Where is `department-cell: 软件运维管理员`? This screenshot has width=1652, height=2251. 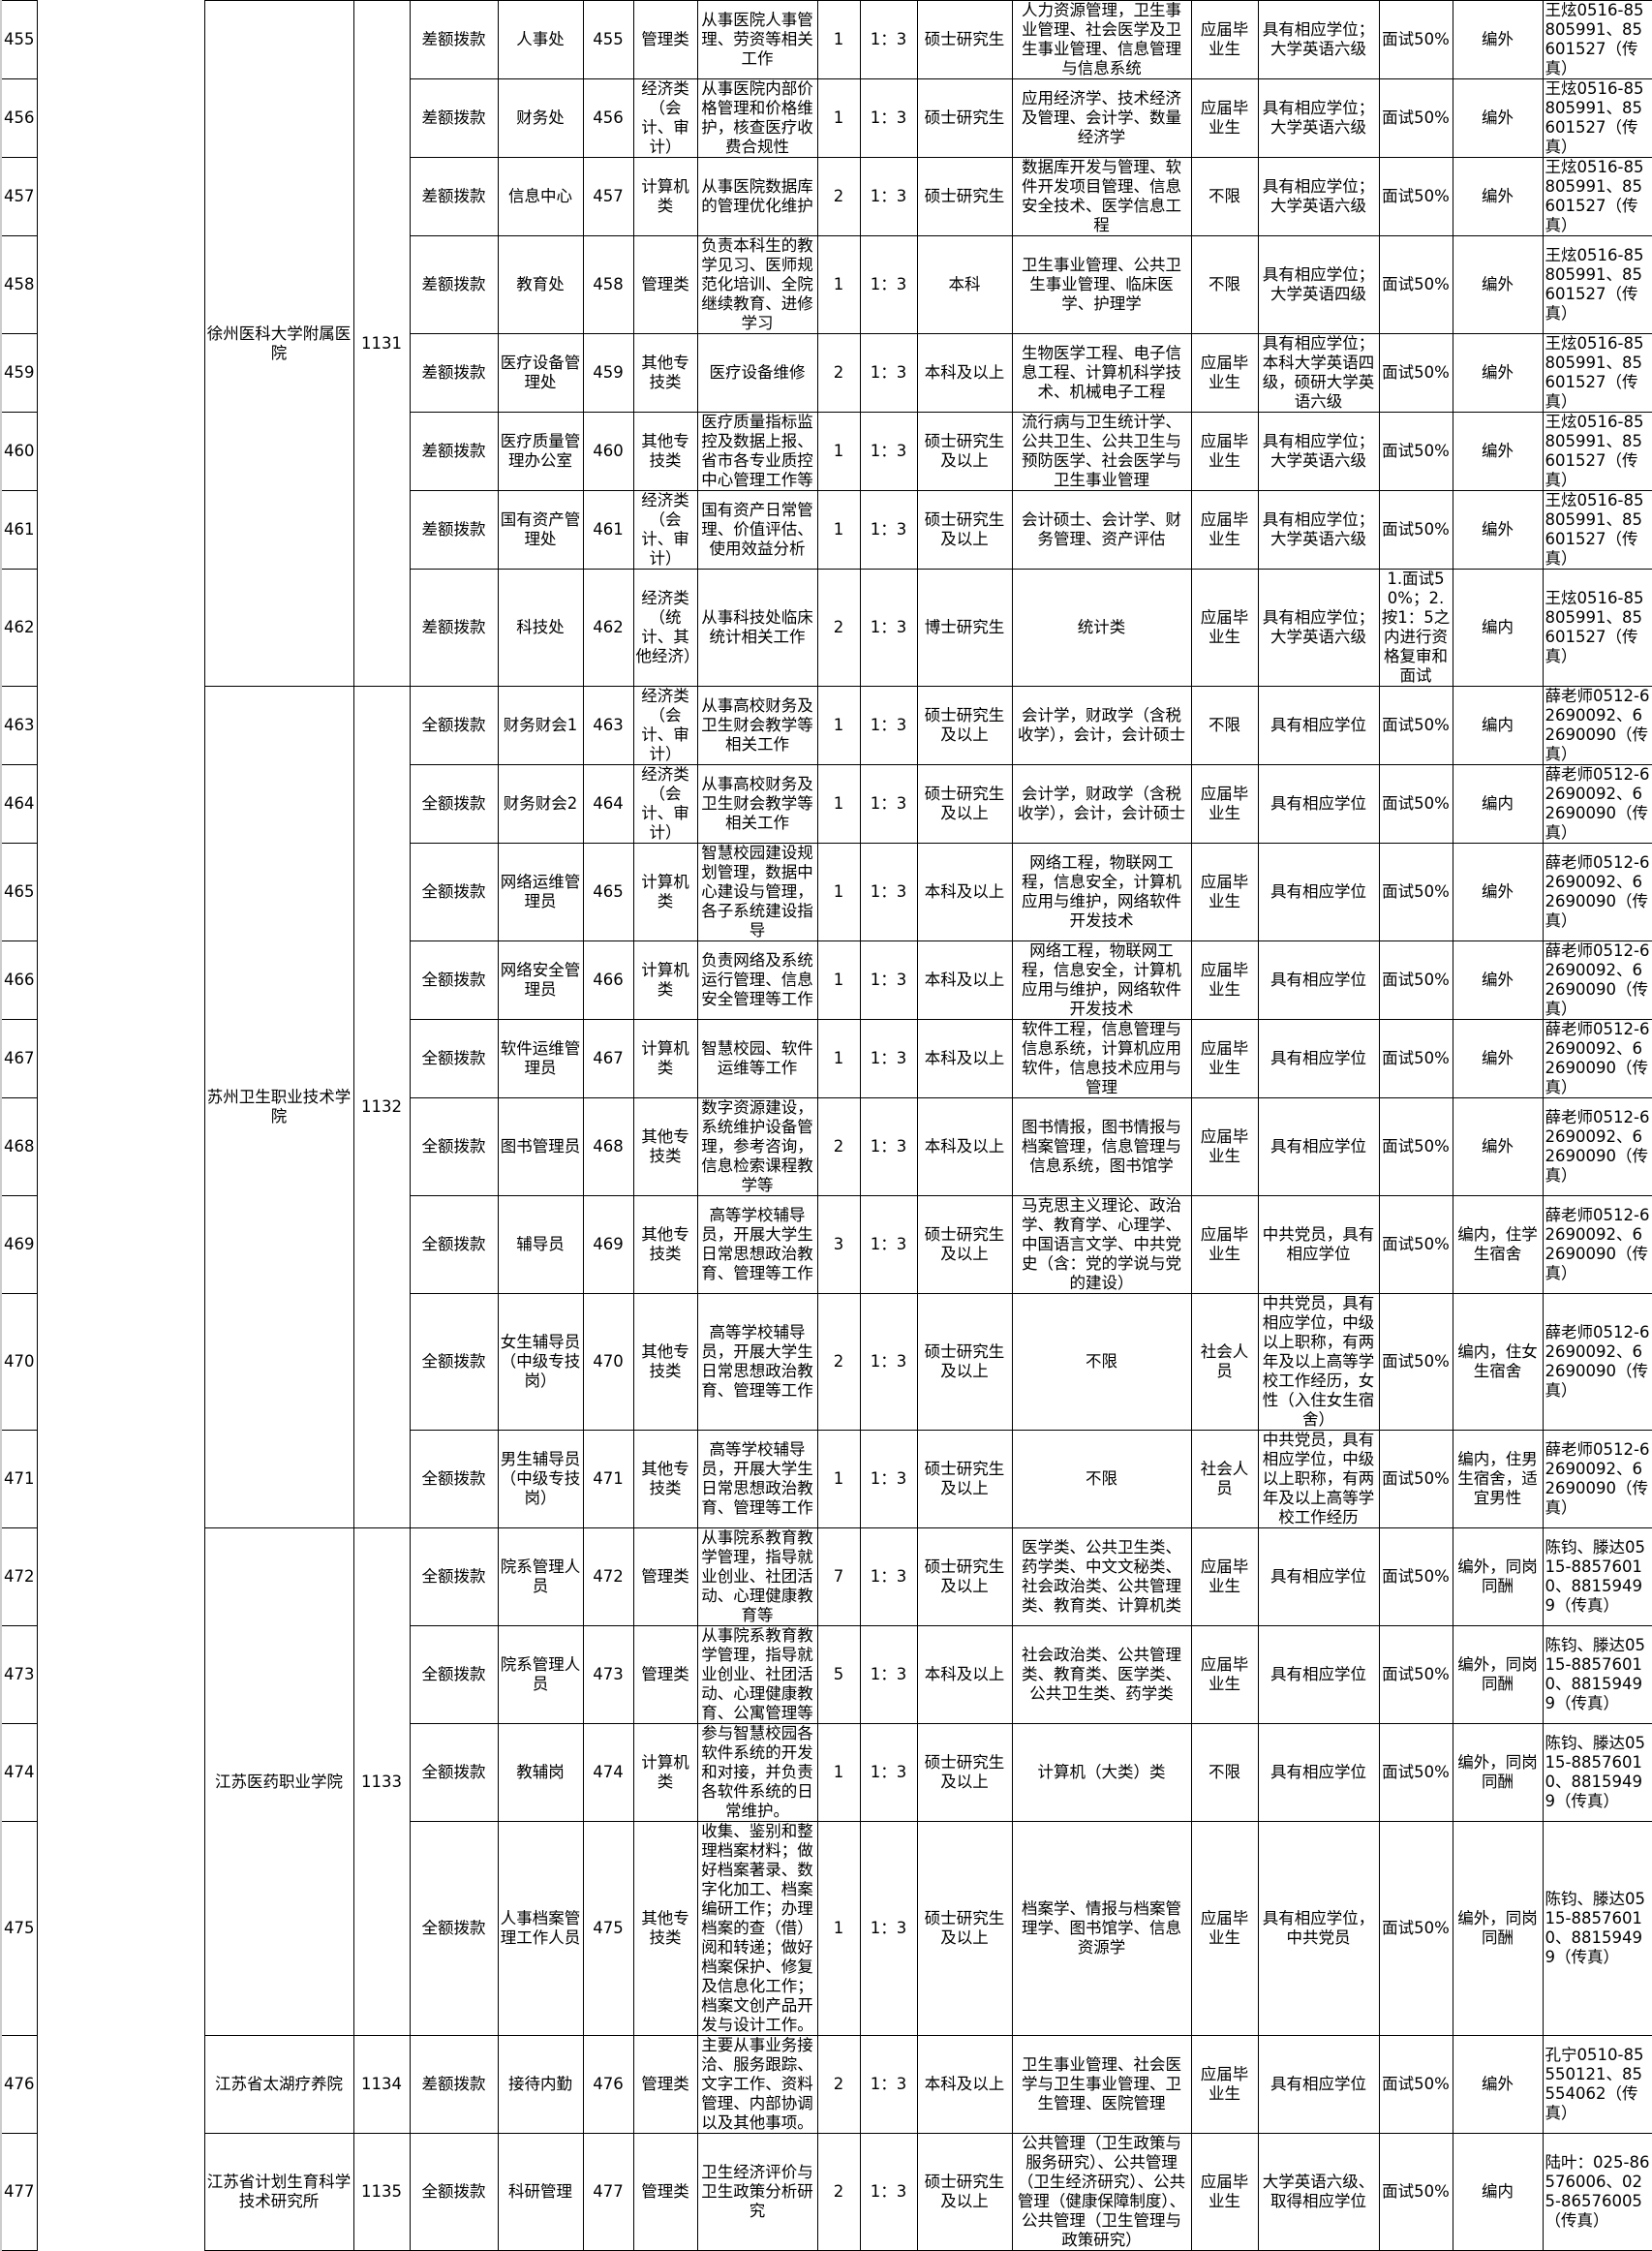 department-cell: 软件运维管理员 is located at coordinates (540, 1058).